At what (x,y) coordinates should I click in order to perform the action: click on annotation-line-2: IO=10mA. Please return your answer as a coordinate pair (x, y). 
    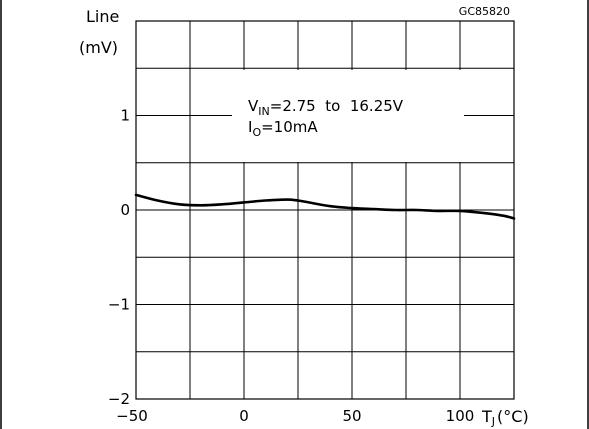
    Looking at the image, I should click on (283, 128).